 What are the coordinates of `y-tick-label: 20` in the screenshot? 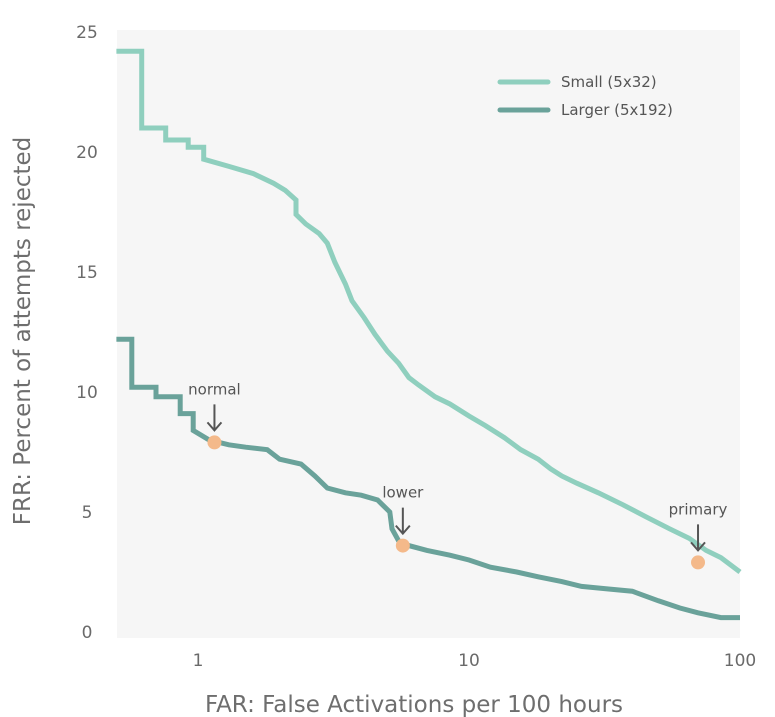 It's located at (87, 153).